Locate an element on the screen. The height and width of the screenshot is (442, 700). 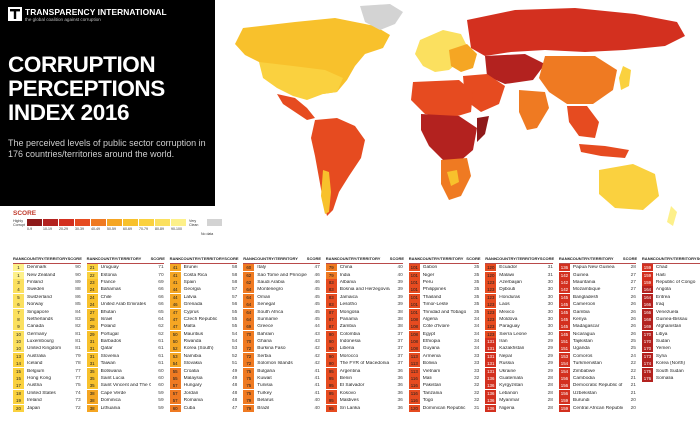
rank-cell: 116 is located at coordinates (414, 401).